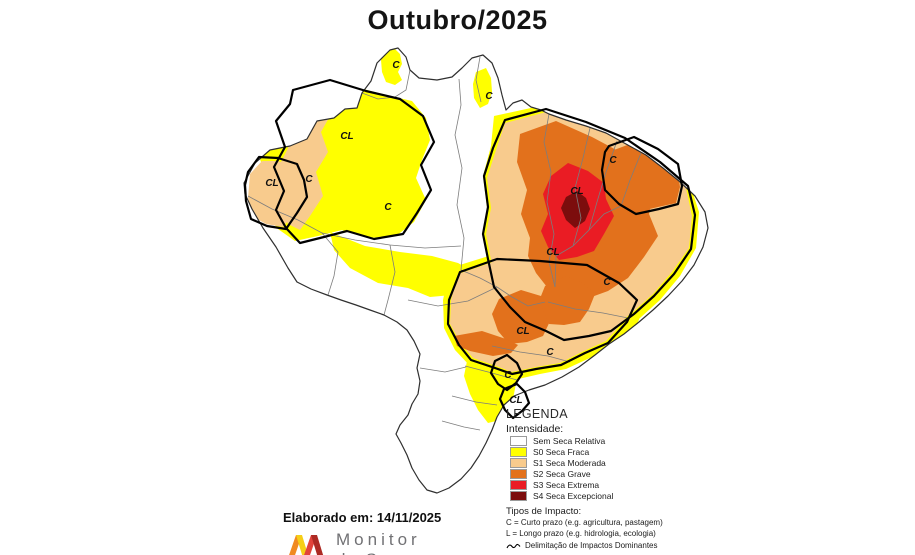 Image resolution: width=915 pixels, height=555 pixels. I want to click on legend-label: S0 Seca Fraca, so click(561, 451).